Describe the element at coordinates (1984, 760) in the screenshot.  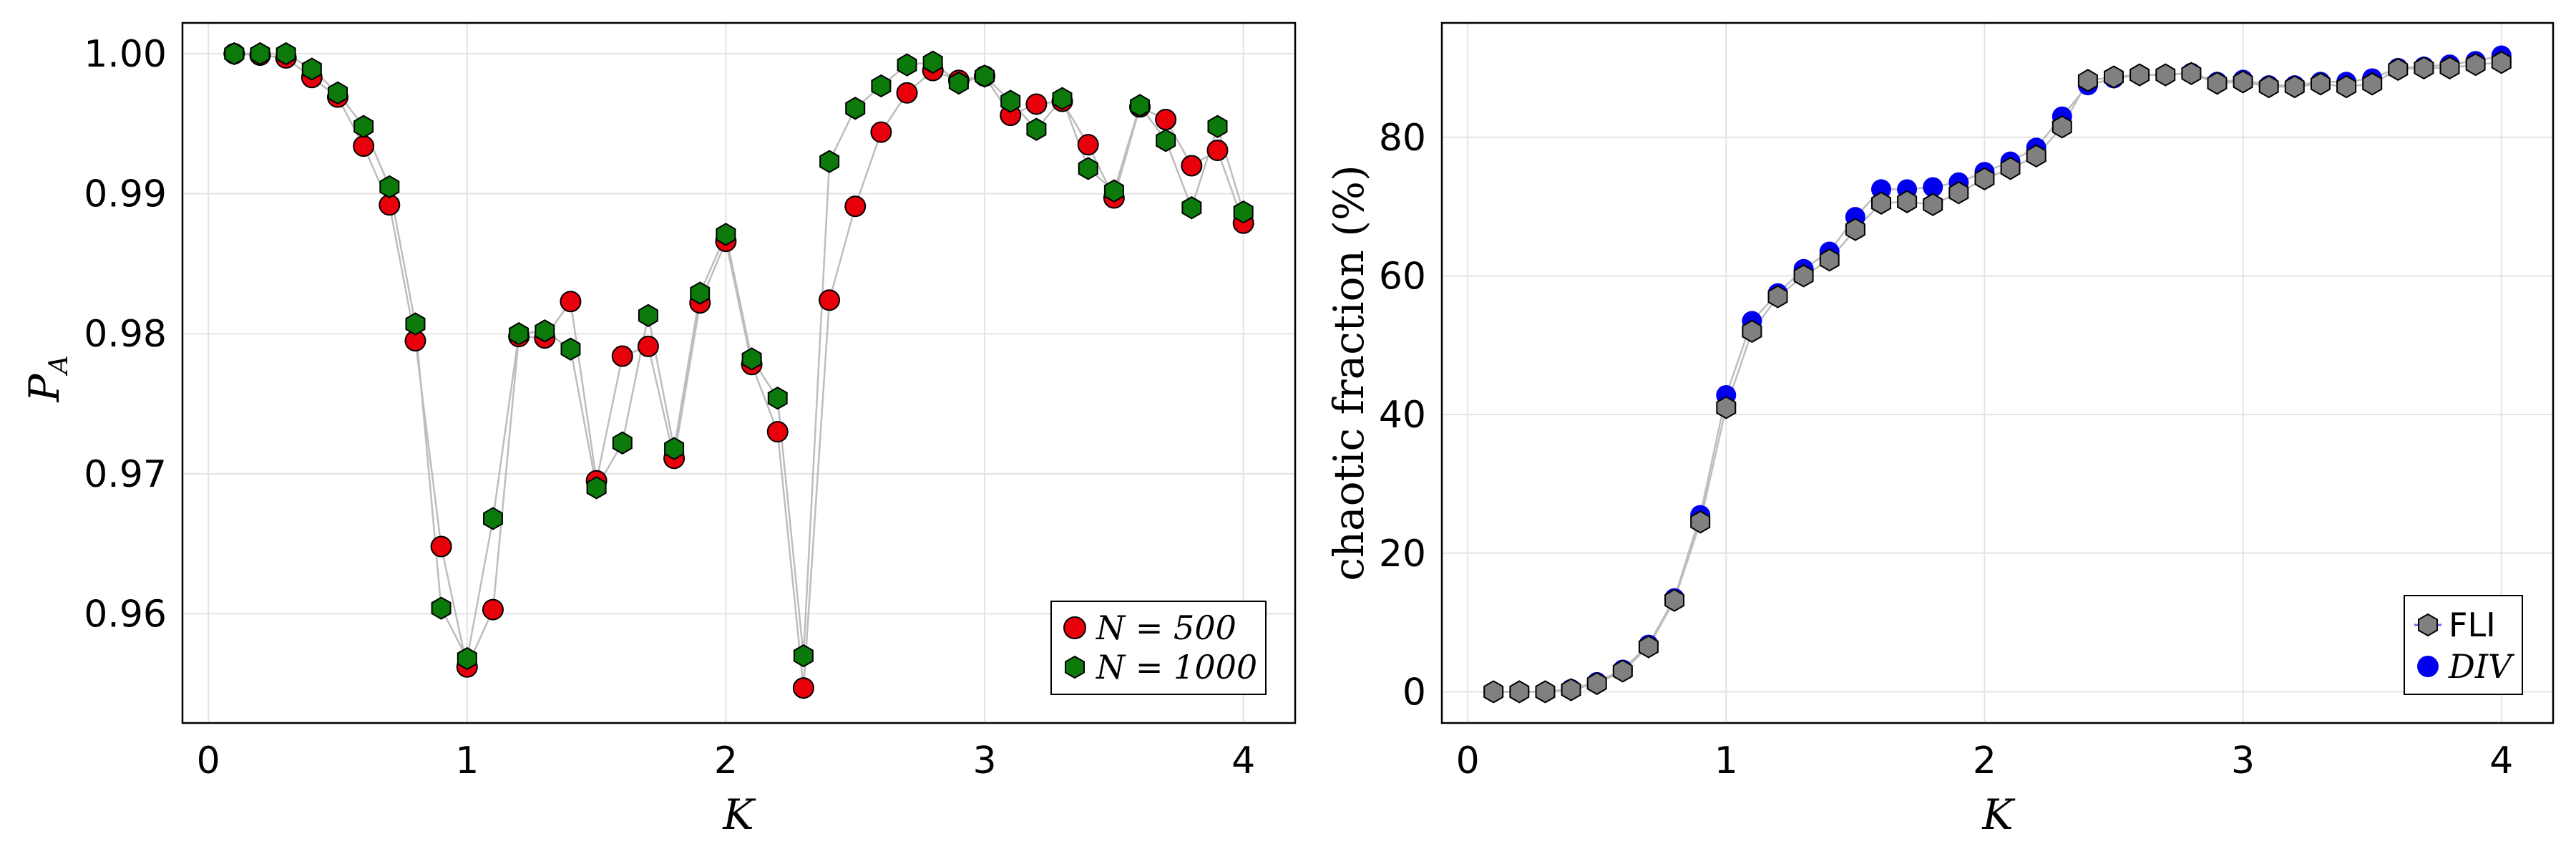
I see `right-xtick-label: 2` at that location.